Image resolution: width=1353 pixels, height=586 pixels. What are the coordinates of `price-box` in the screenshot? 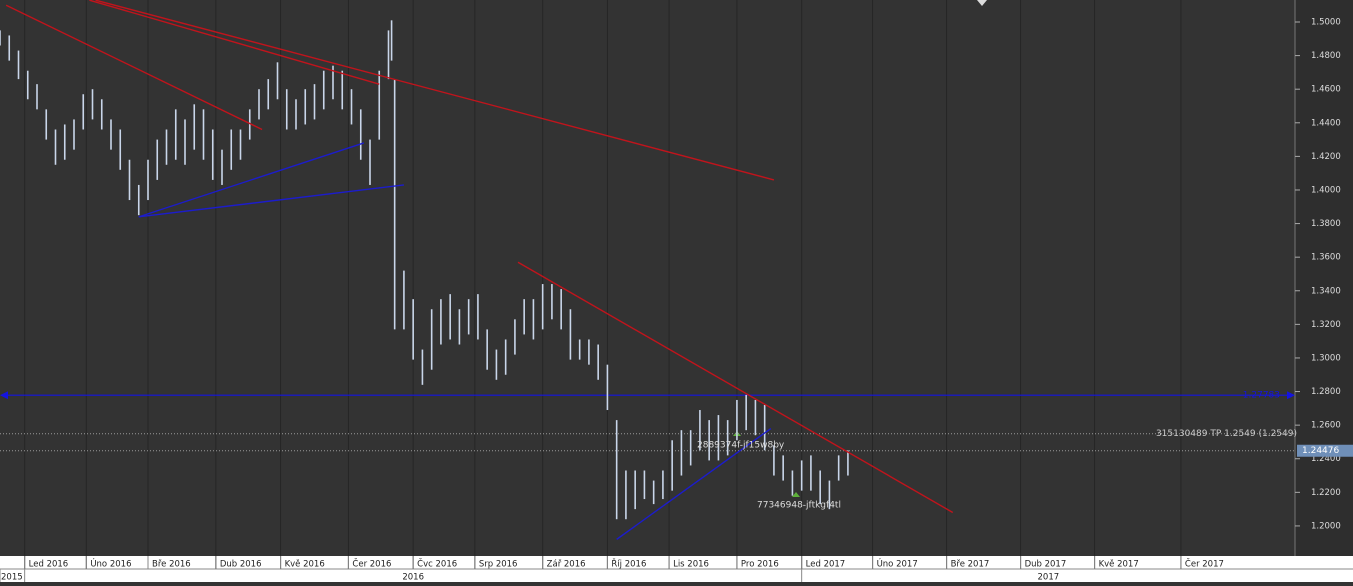 It's located at (1325, 450).